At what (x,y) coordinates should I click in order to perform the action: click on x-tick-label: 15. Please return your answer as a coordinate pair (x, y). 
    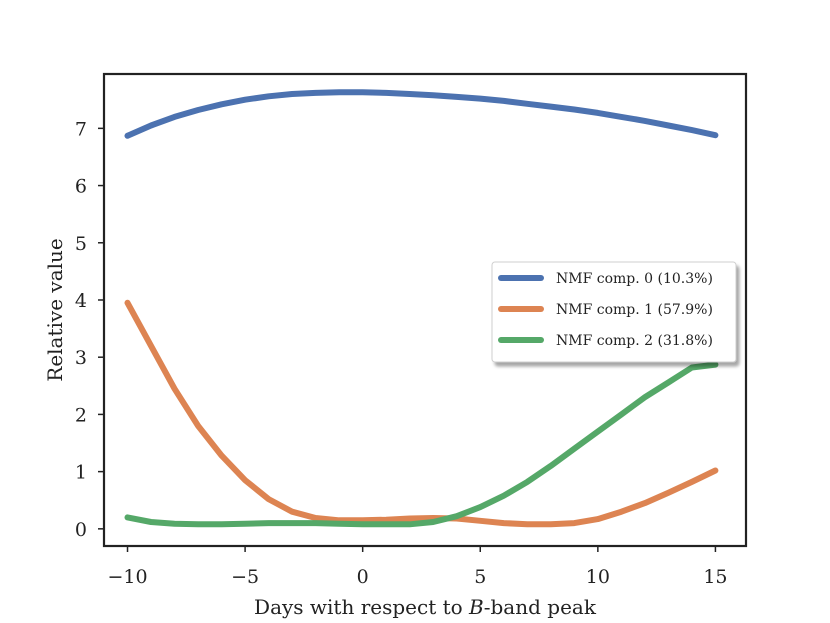
    Looking at the image, I should click on (715, 577).